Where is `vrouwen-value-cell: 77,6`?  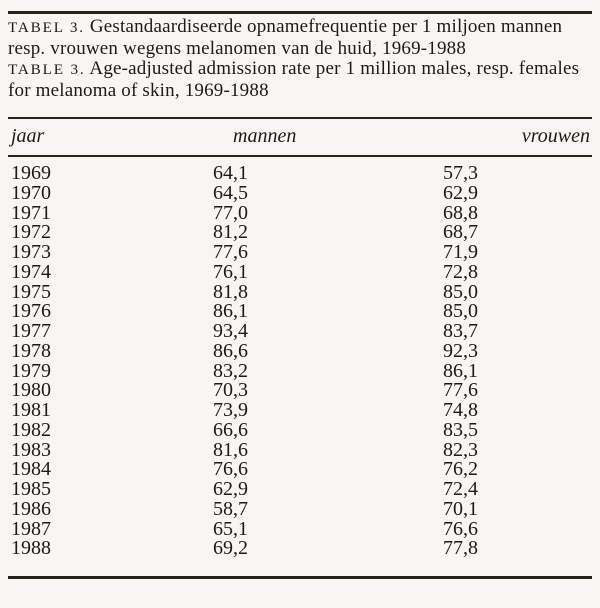
vrouwen-value-cell: 77,6 is located at coordinates (460, 390).